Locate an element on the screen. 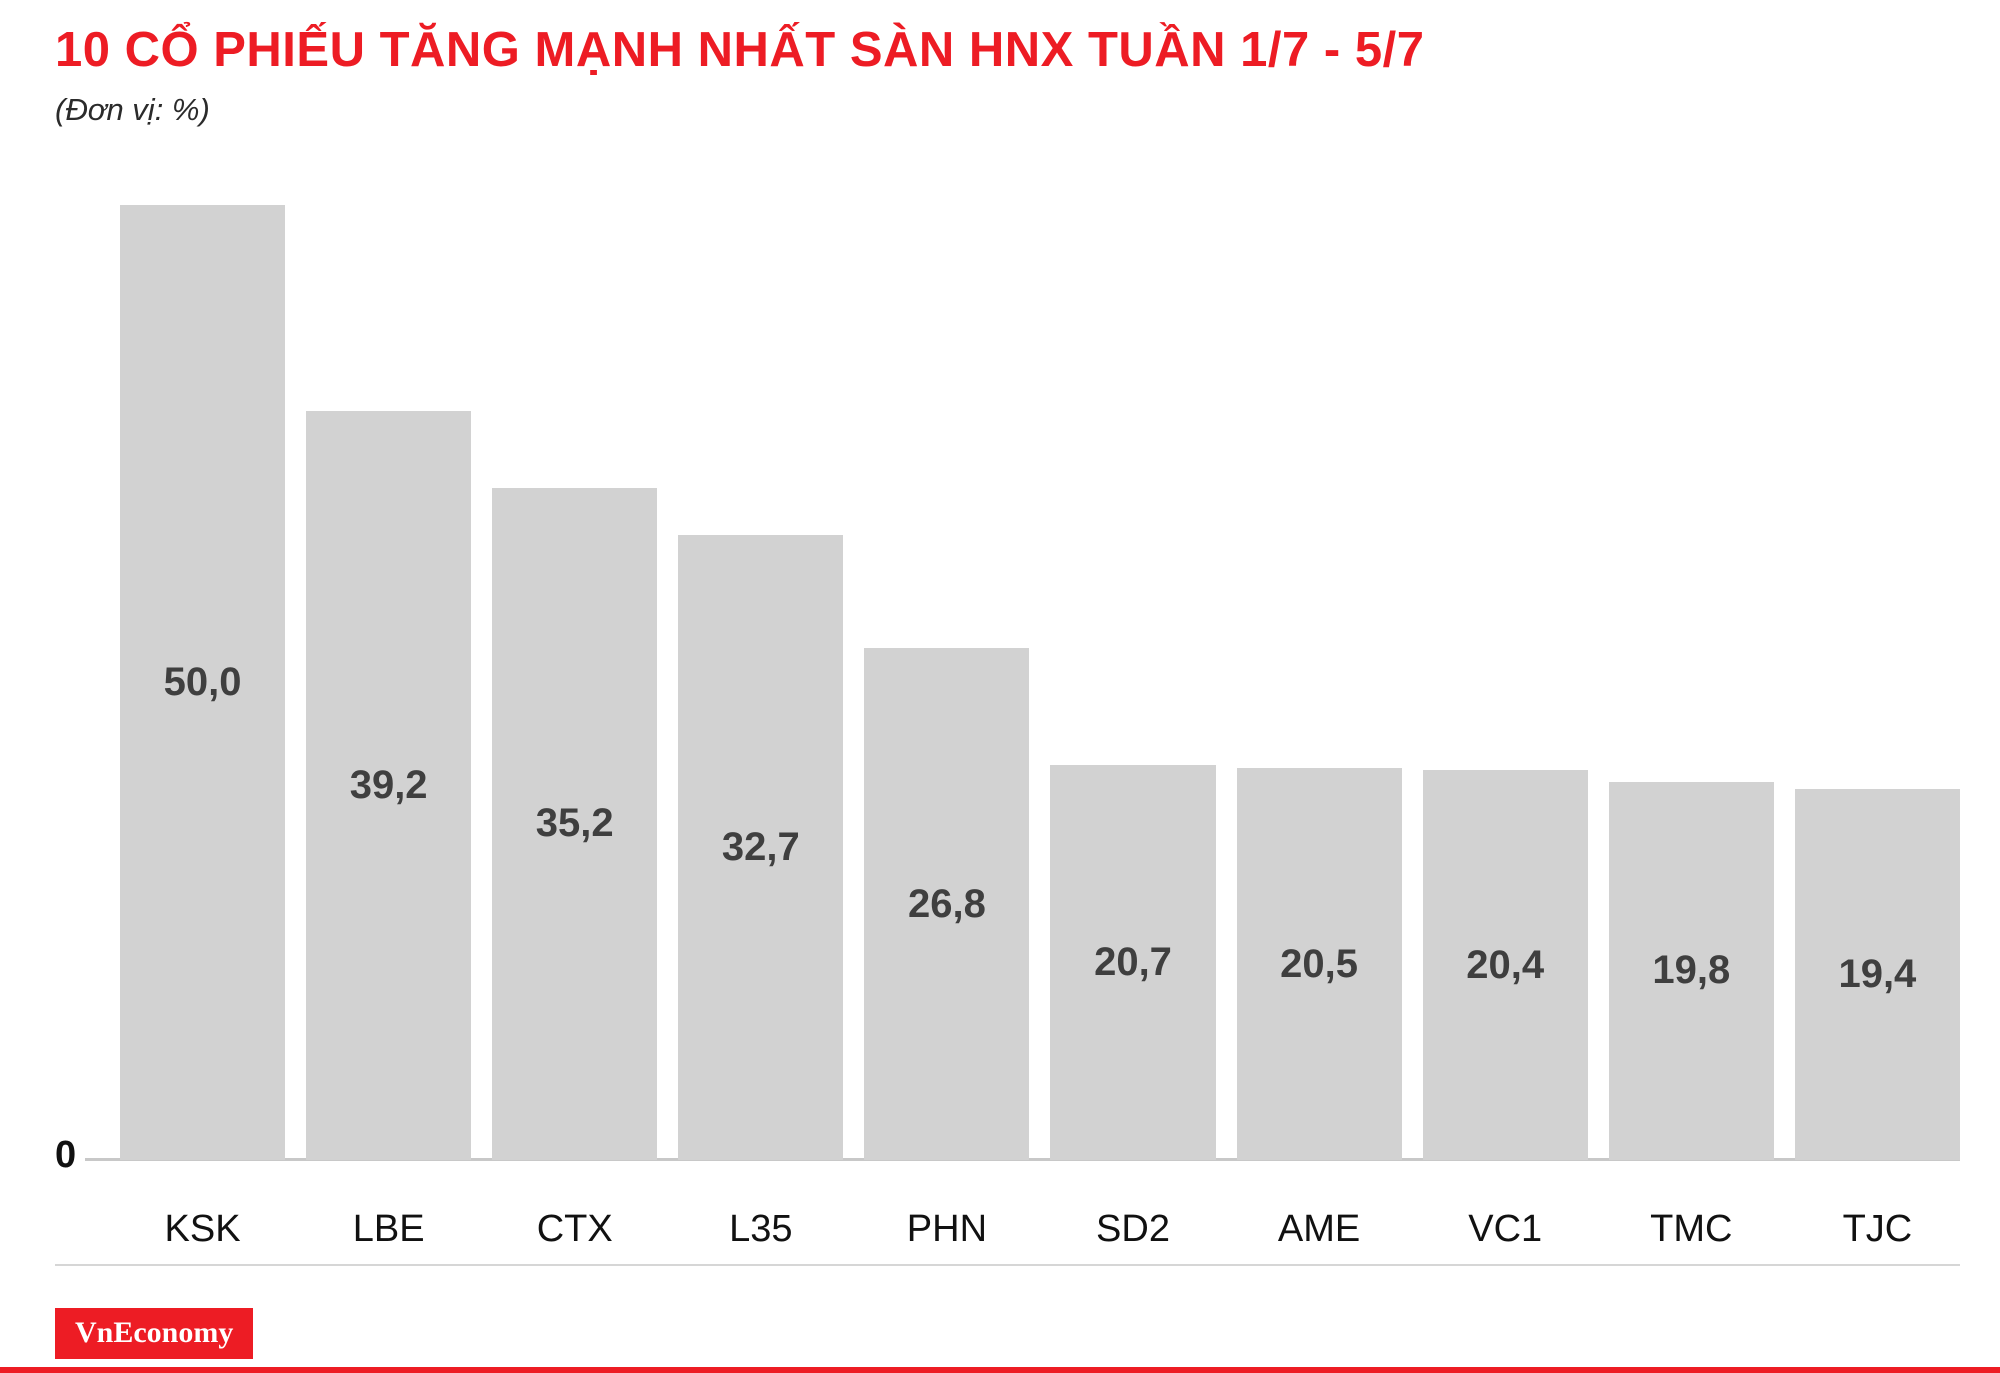 Image resolution: width=2000 pixels, height=1373 pixels. bar-rect: 32,7 is located at coordinates (761, 847).